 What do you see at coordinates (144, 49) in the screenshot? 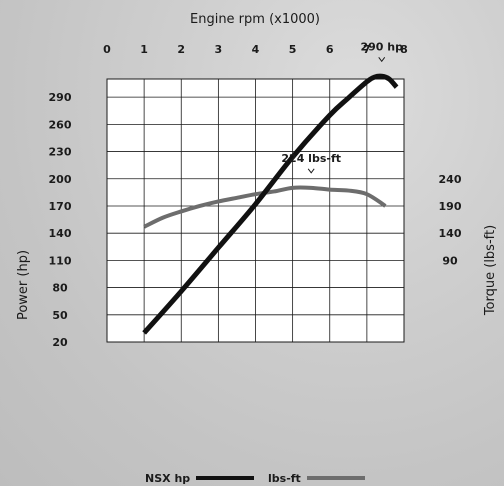
I see `x-tick-label: 1` at bounding box center [144, 49].